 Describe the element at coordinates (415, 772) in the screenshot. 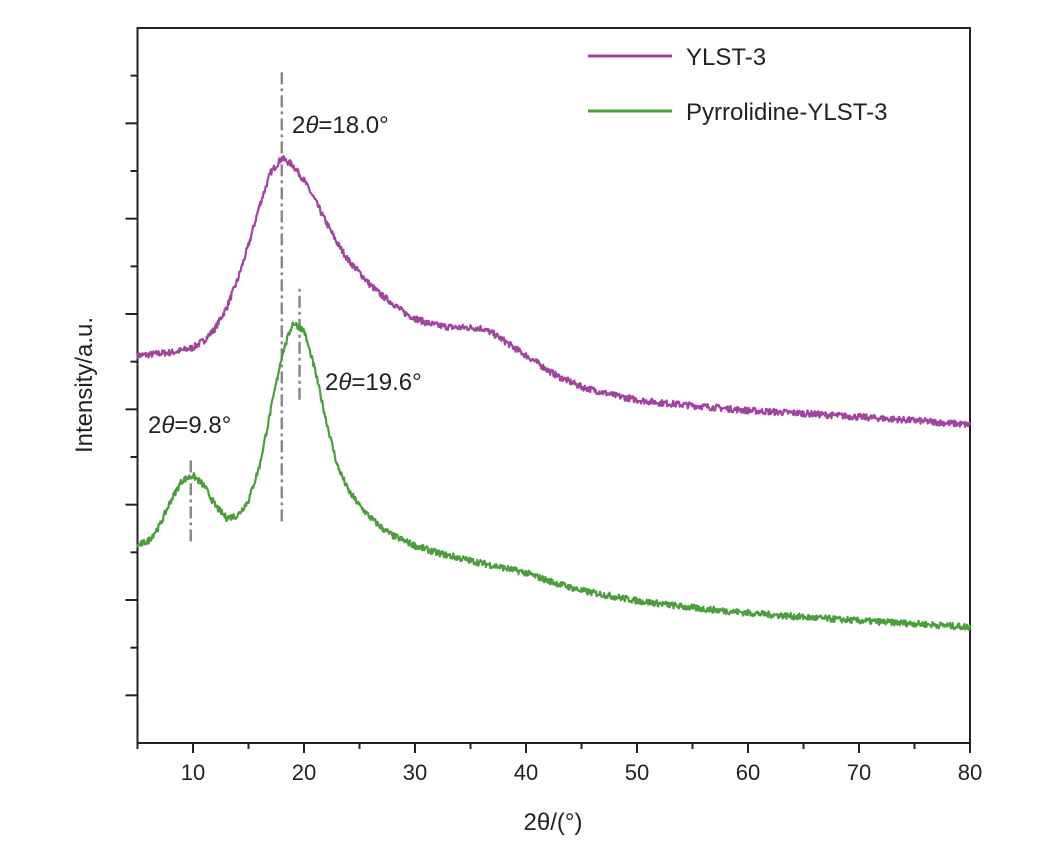

I see `x-tick-label: 30` at that location.